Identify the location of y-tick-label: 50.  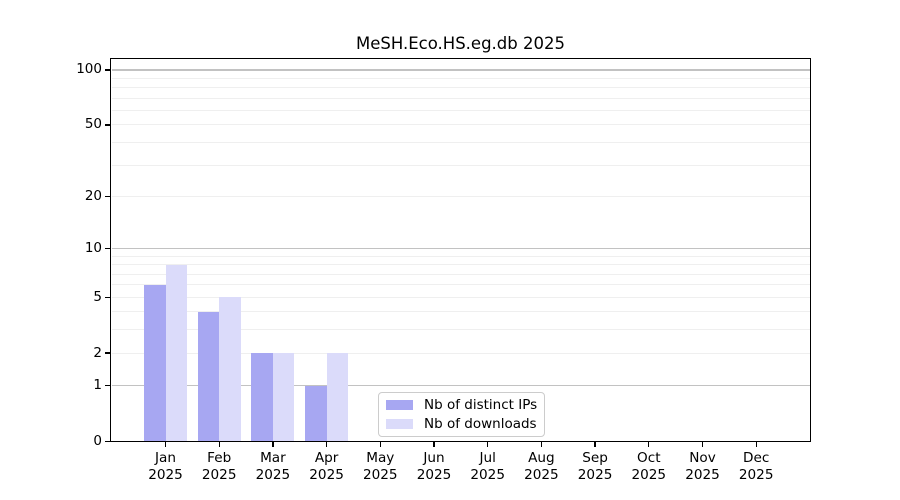
(93, 124).